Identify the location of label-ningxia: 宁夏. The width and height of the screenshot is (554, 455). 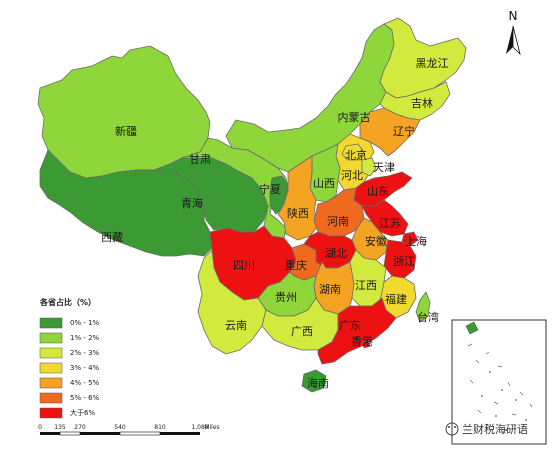
(270, 189).